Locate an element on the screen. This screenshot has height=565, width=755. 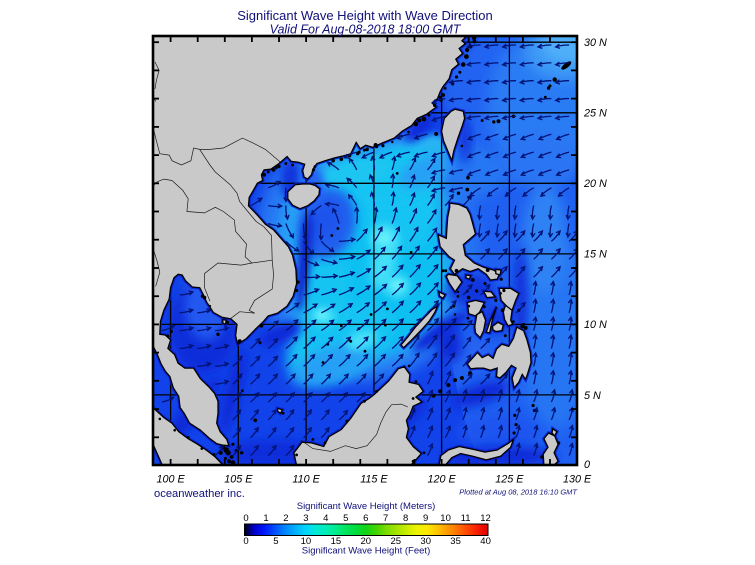
svg-text: 5 N is located at coordinates (592, 396).